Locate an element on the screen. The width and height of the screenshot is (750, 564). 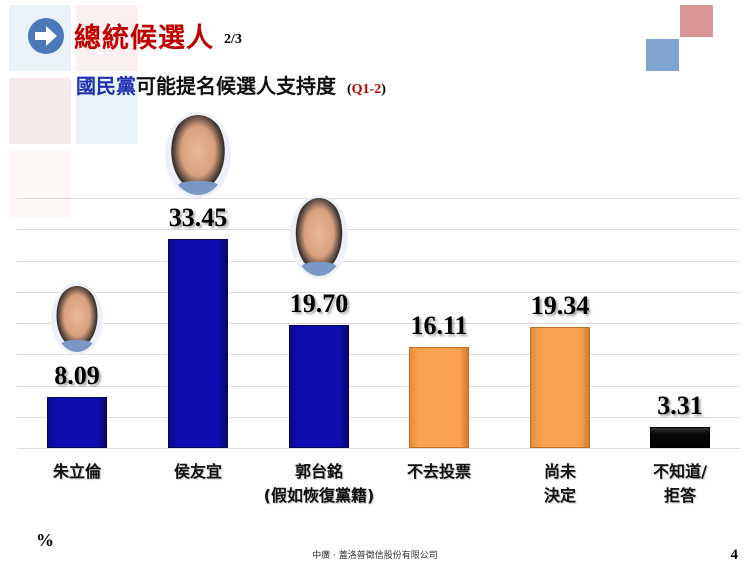
value-label: 33.45 is located at coordinates (198, 217).